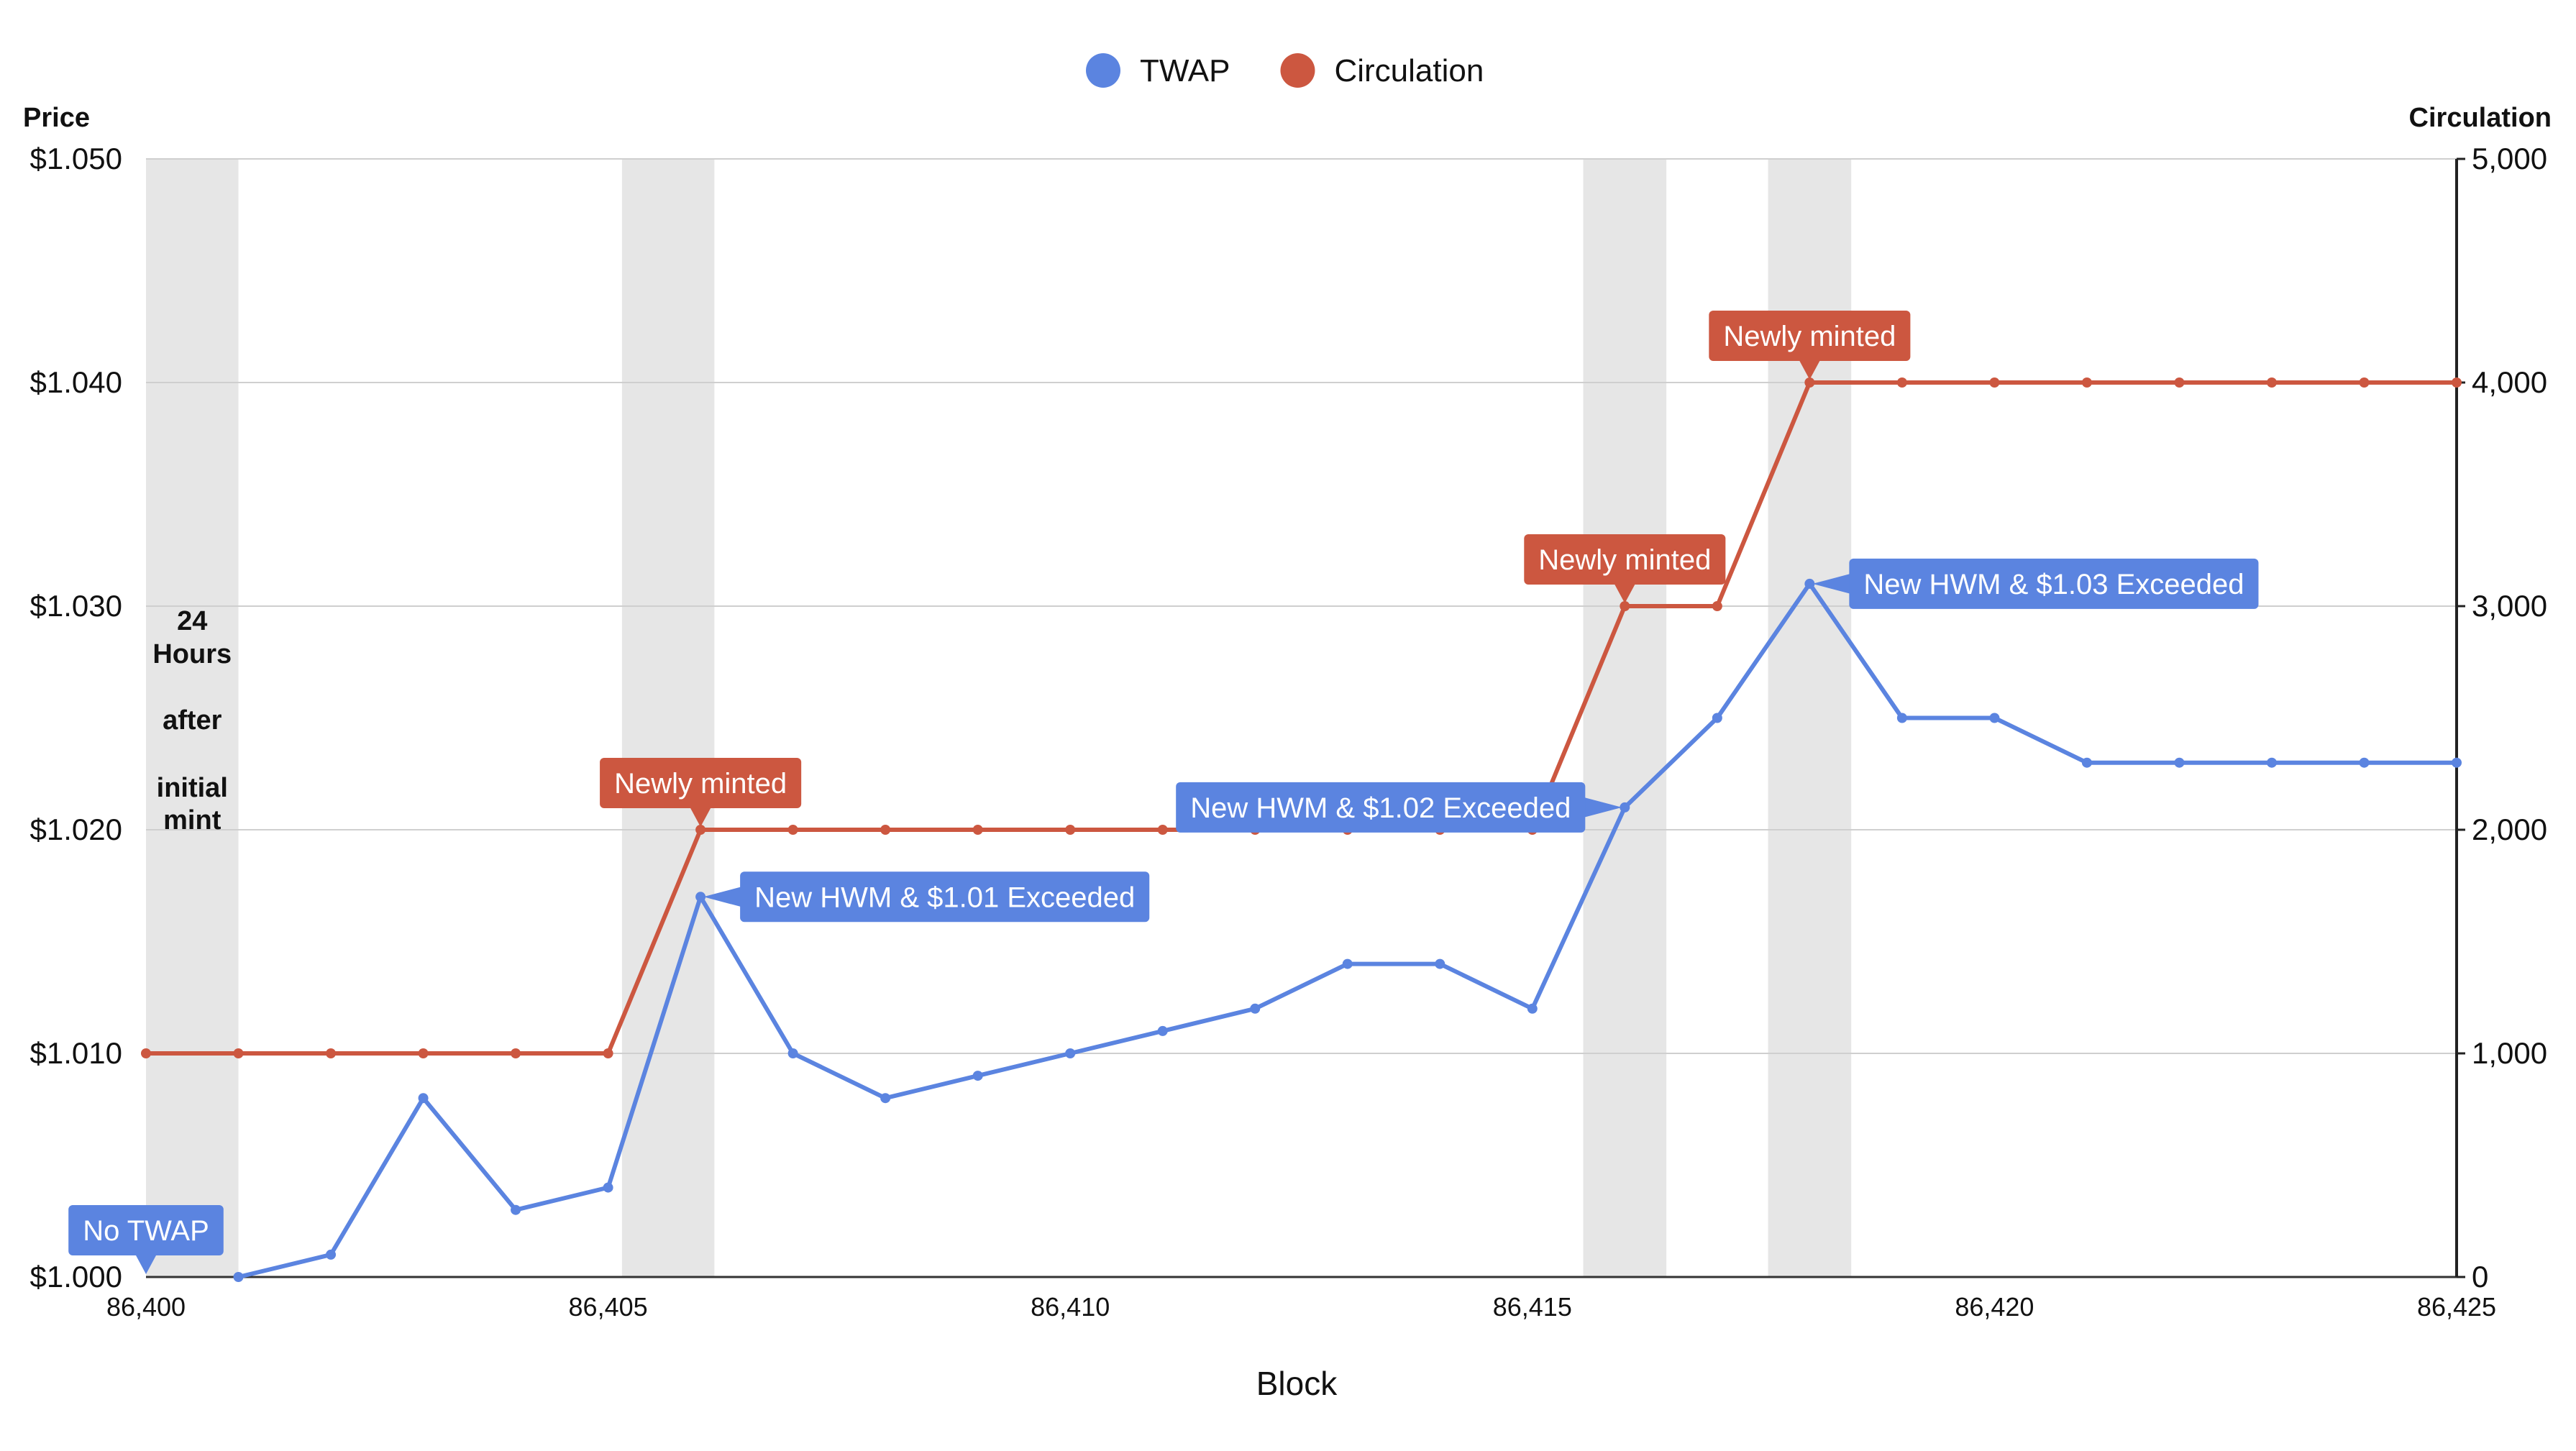 This screenshot has width=2576, height=1451. I want to click on band-label-line: after, so click(193, 720).